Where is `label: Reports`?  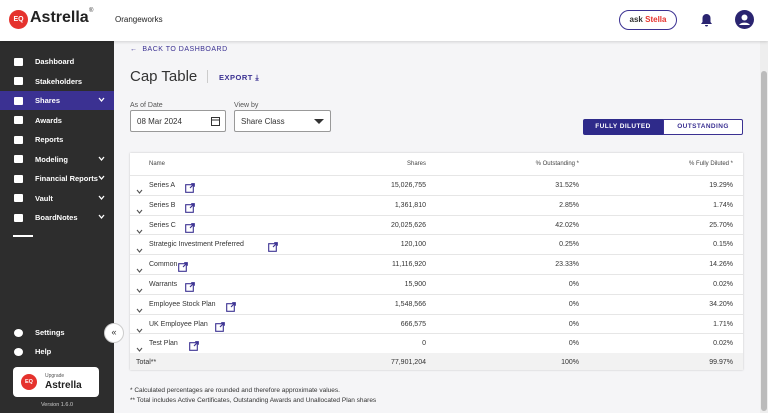
label: Reports is located at coordinates (49, 139).